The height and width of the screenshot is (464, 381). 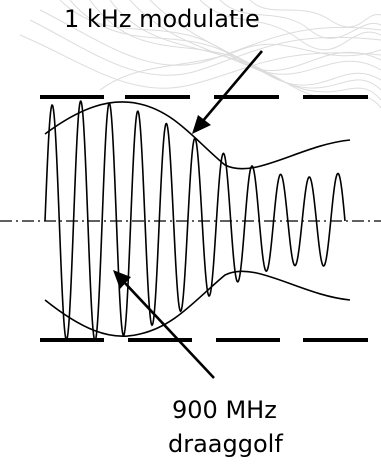 What do you see at coordinates (224, 410) in the screenshot?
I see `carrier-label-line1: 900 MHz` at bounding box center [224, 410].